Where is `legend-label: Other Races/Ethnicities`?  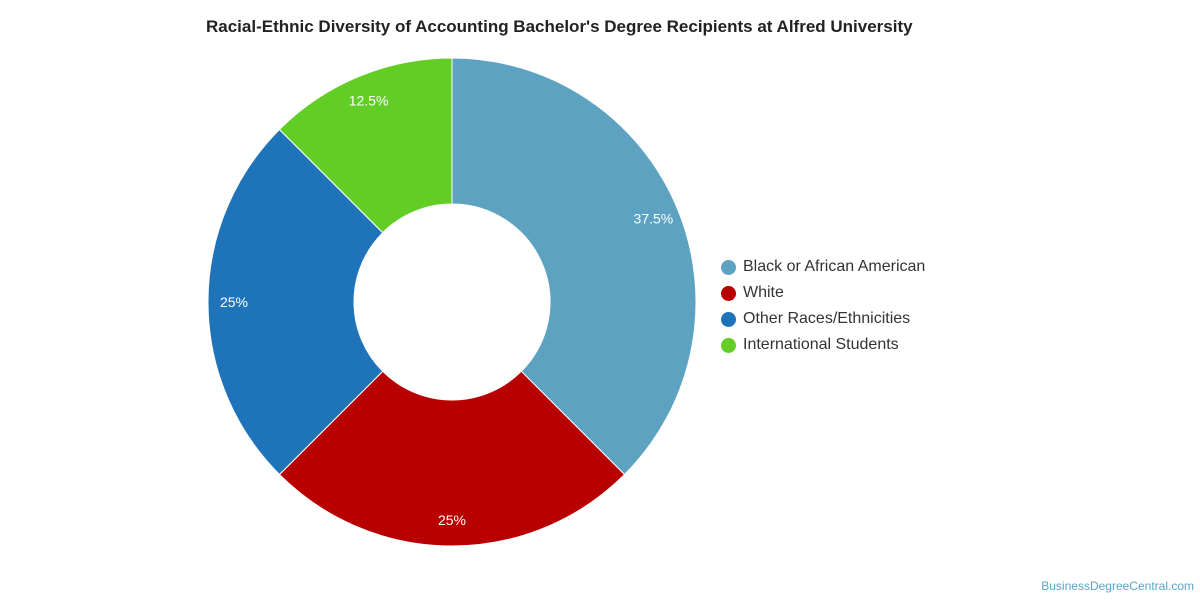 legend-label: Other Races/Ethnicities is located at coordinates (827, 318).